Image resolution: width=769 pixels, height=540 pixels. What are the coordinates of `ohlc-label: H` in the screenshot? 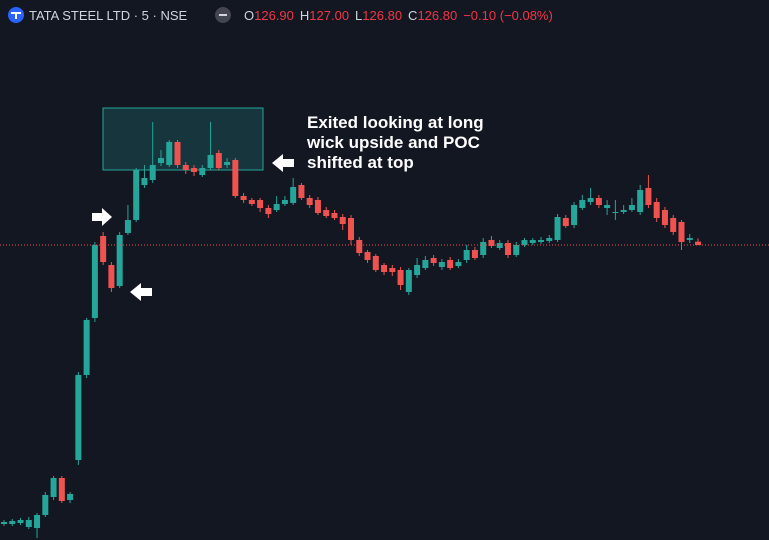 It's located at (304, 15).